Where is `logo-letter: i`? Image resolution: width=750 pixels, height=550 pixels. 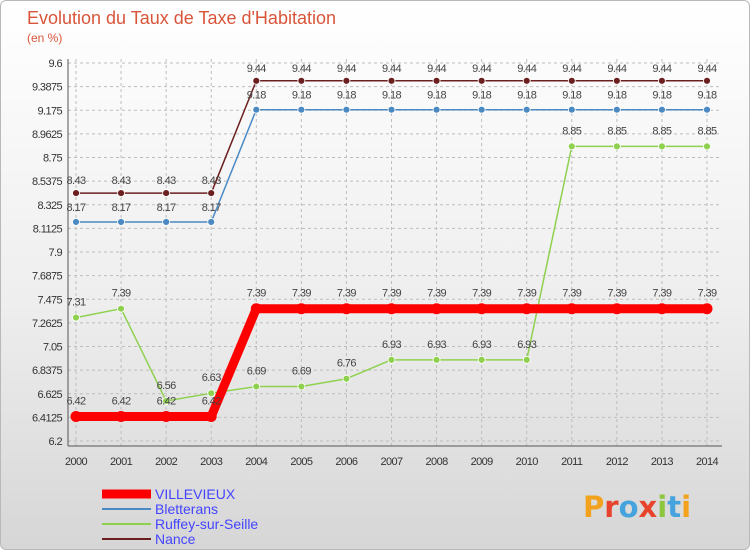
logo-letter: i is located at coordinates (686, 507).